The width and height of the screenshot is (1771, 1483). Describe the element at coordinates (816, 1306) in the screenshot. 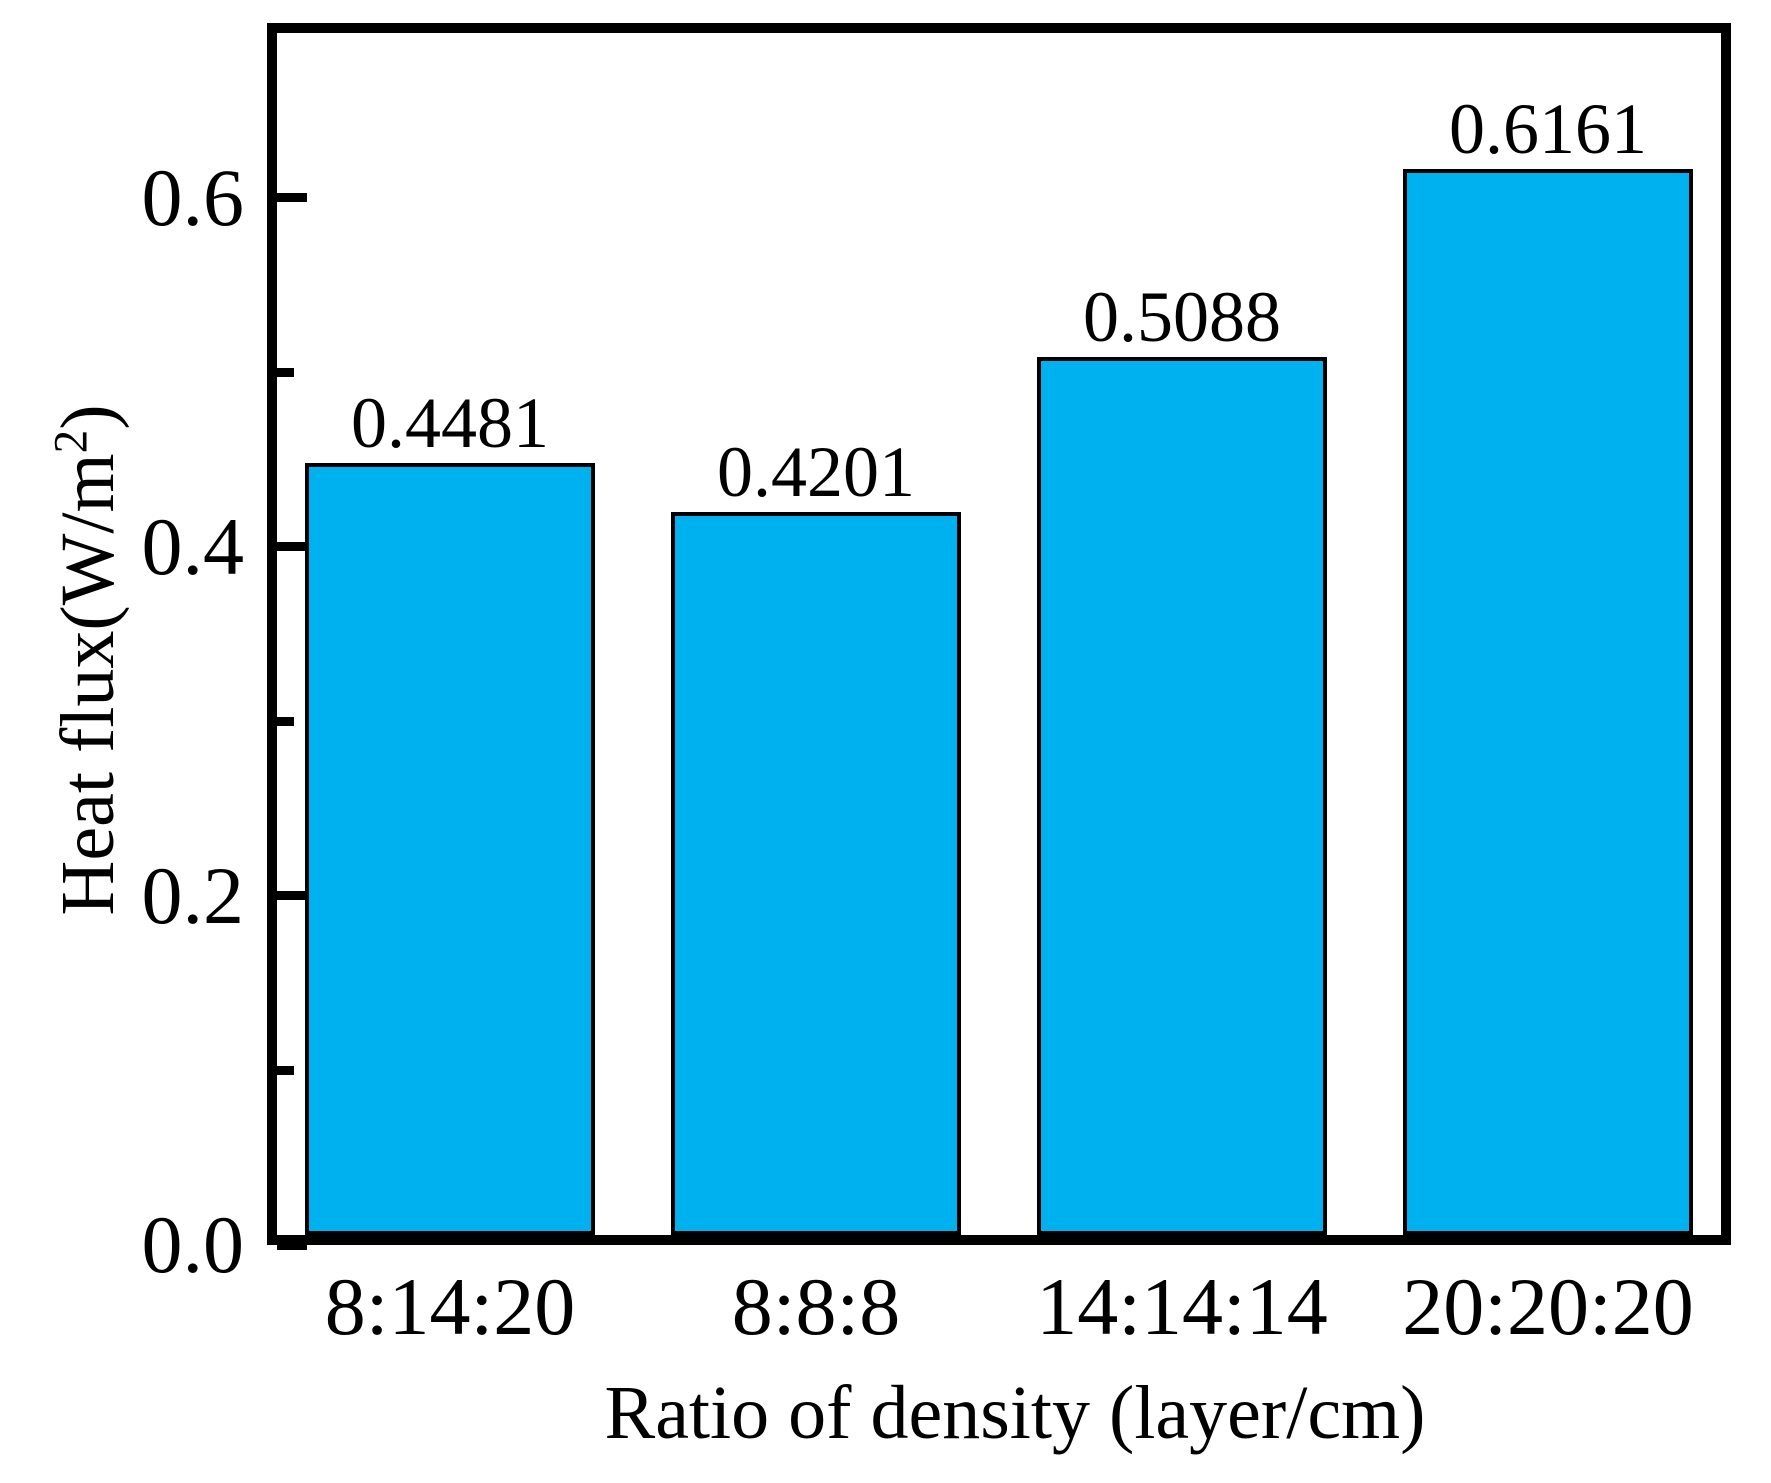

I see `x-tick-label: 8:8:8` at that location.